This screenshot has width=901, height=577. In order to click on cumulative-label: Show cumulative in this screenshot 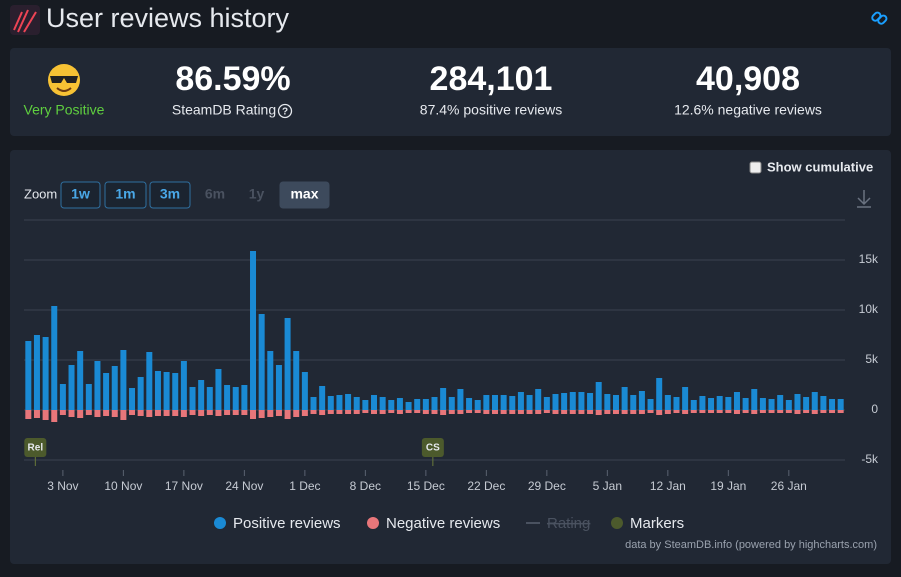, I will do `click(820, 166)`.